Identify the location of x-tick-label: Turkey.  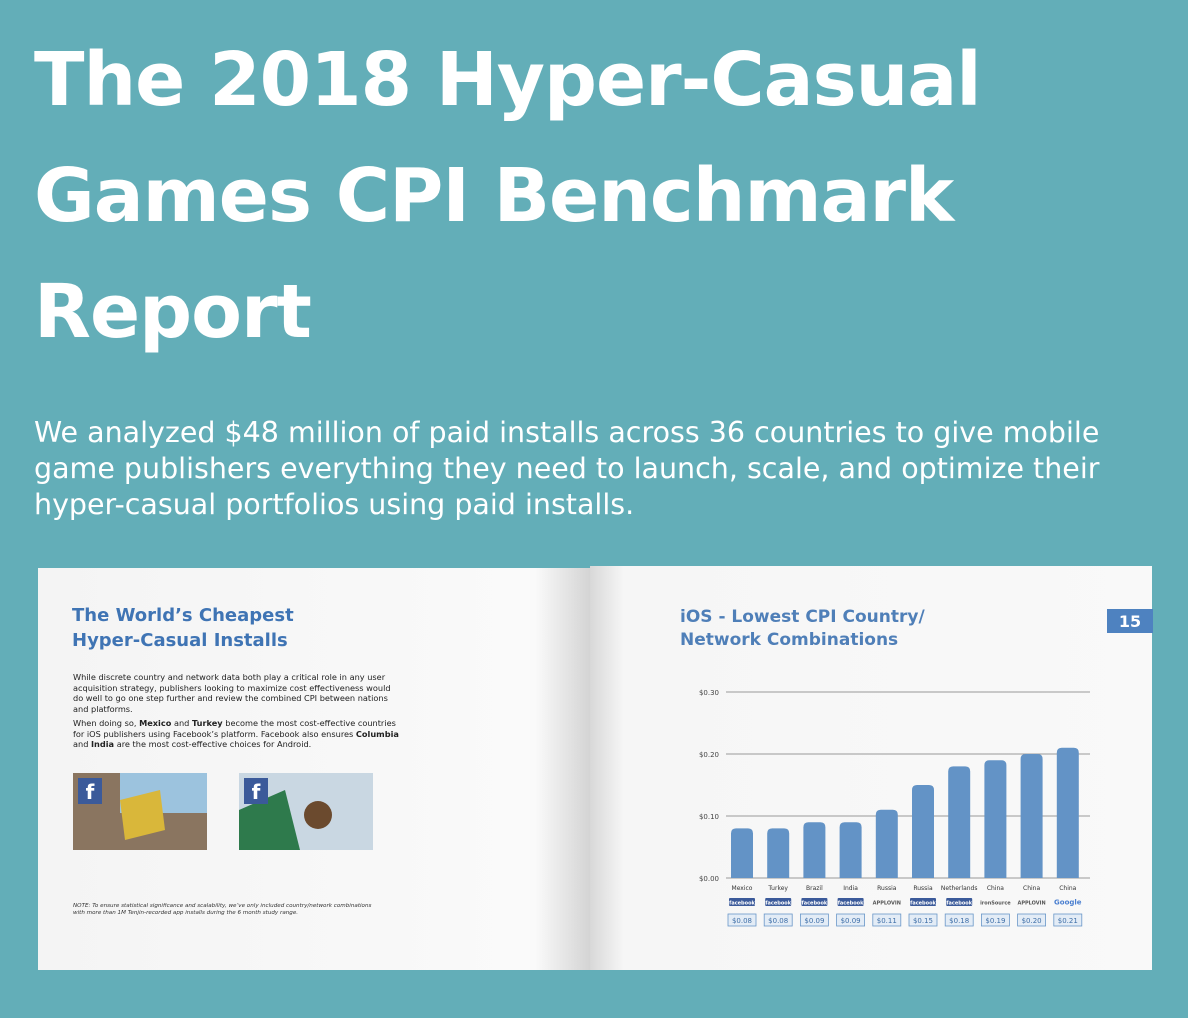
(777, 888).